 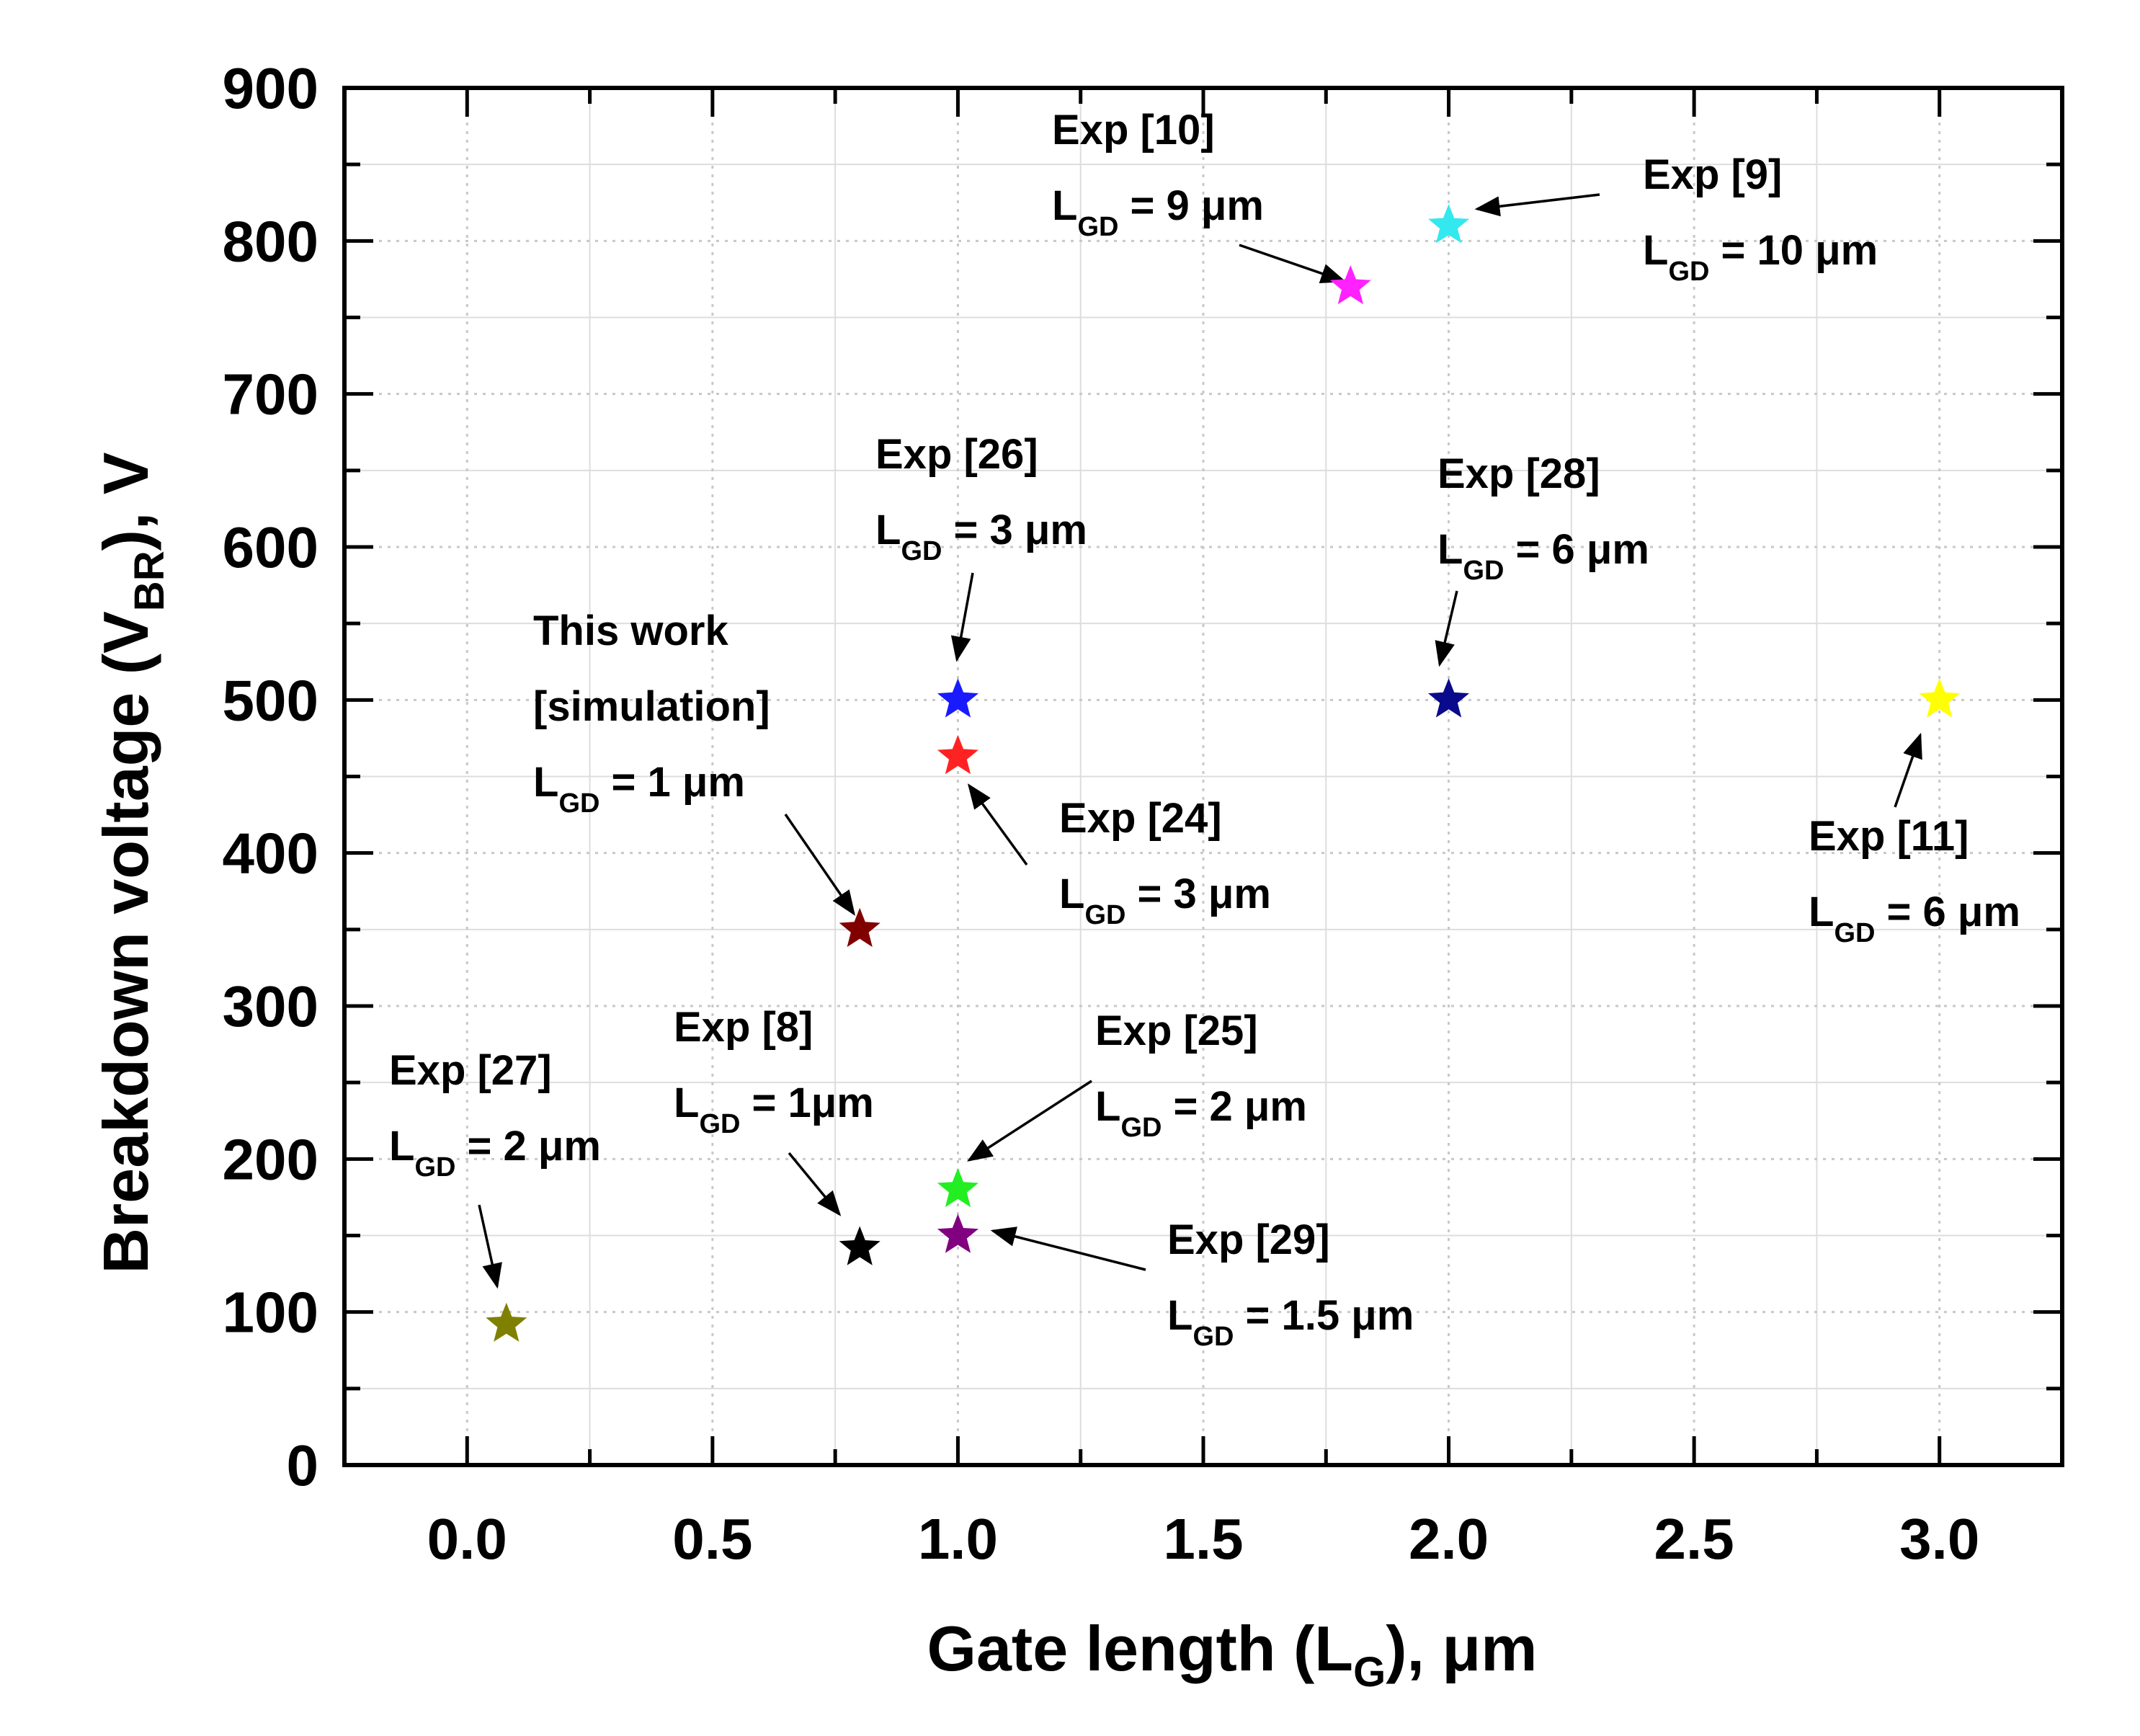 What do you see at coordinates (1543, 518) in the screenshot?
I see `annotation-exp-28: Exp [28] LGD = 6 μm` at bounding box center [1543, 518].